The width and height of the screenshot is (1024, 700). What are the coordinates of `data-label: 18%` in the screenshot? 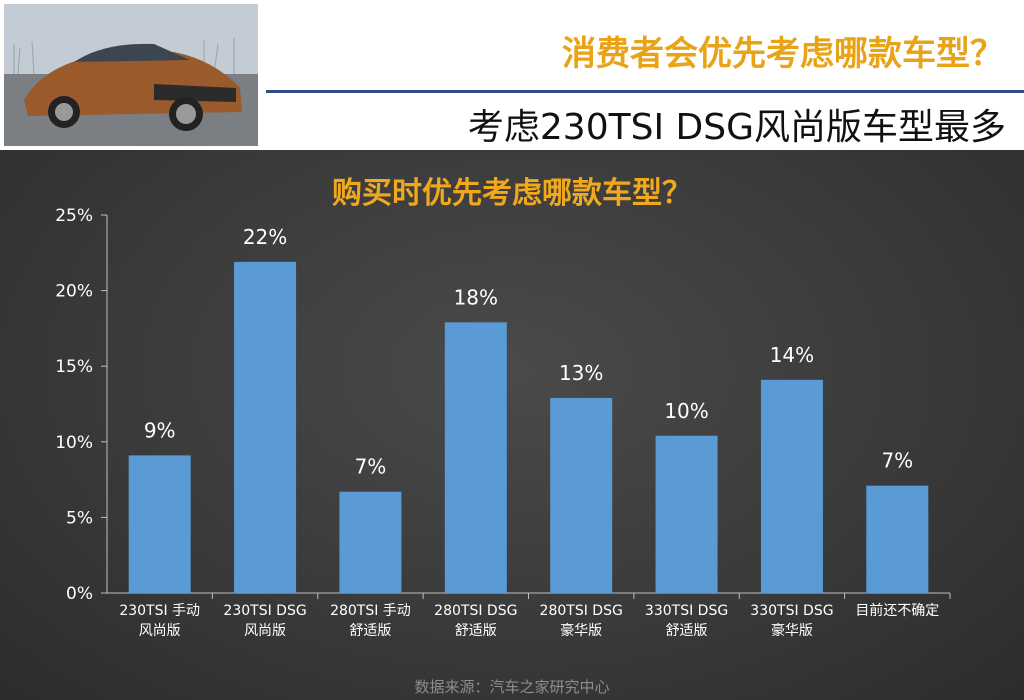 It's located at (476, 297).